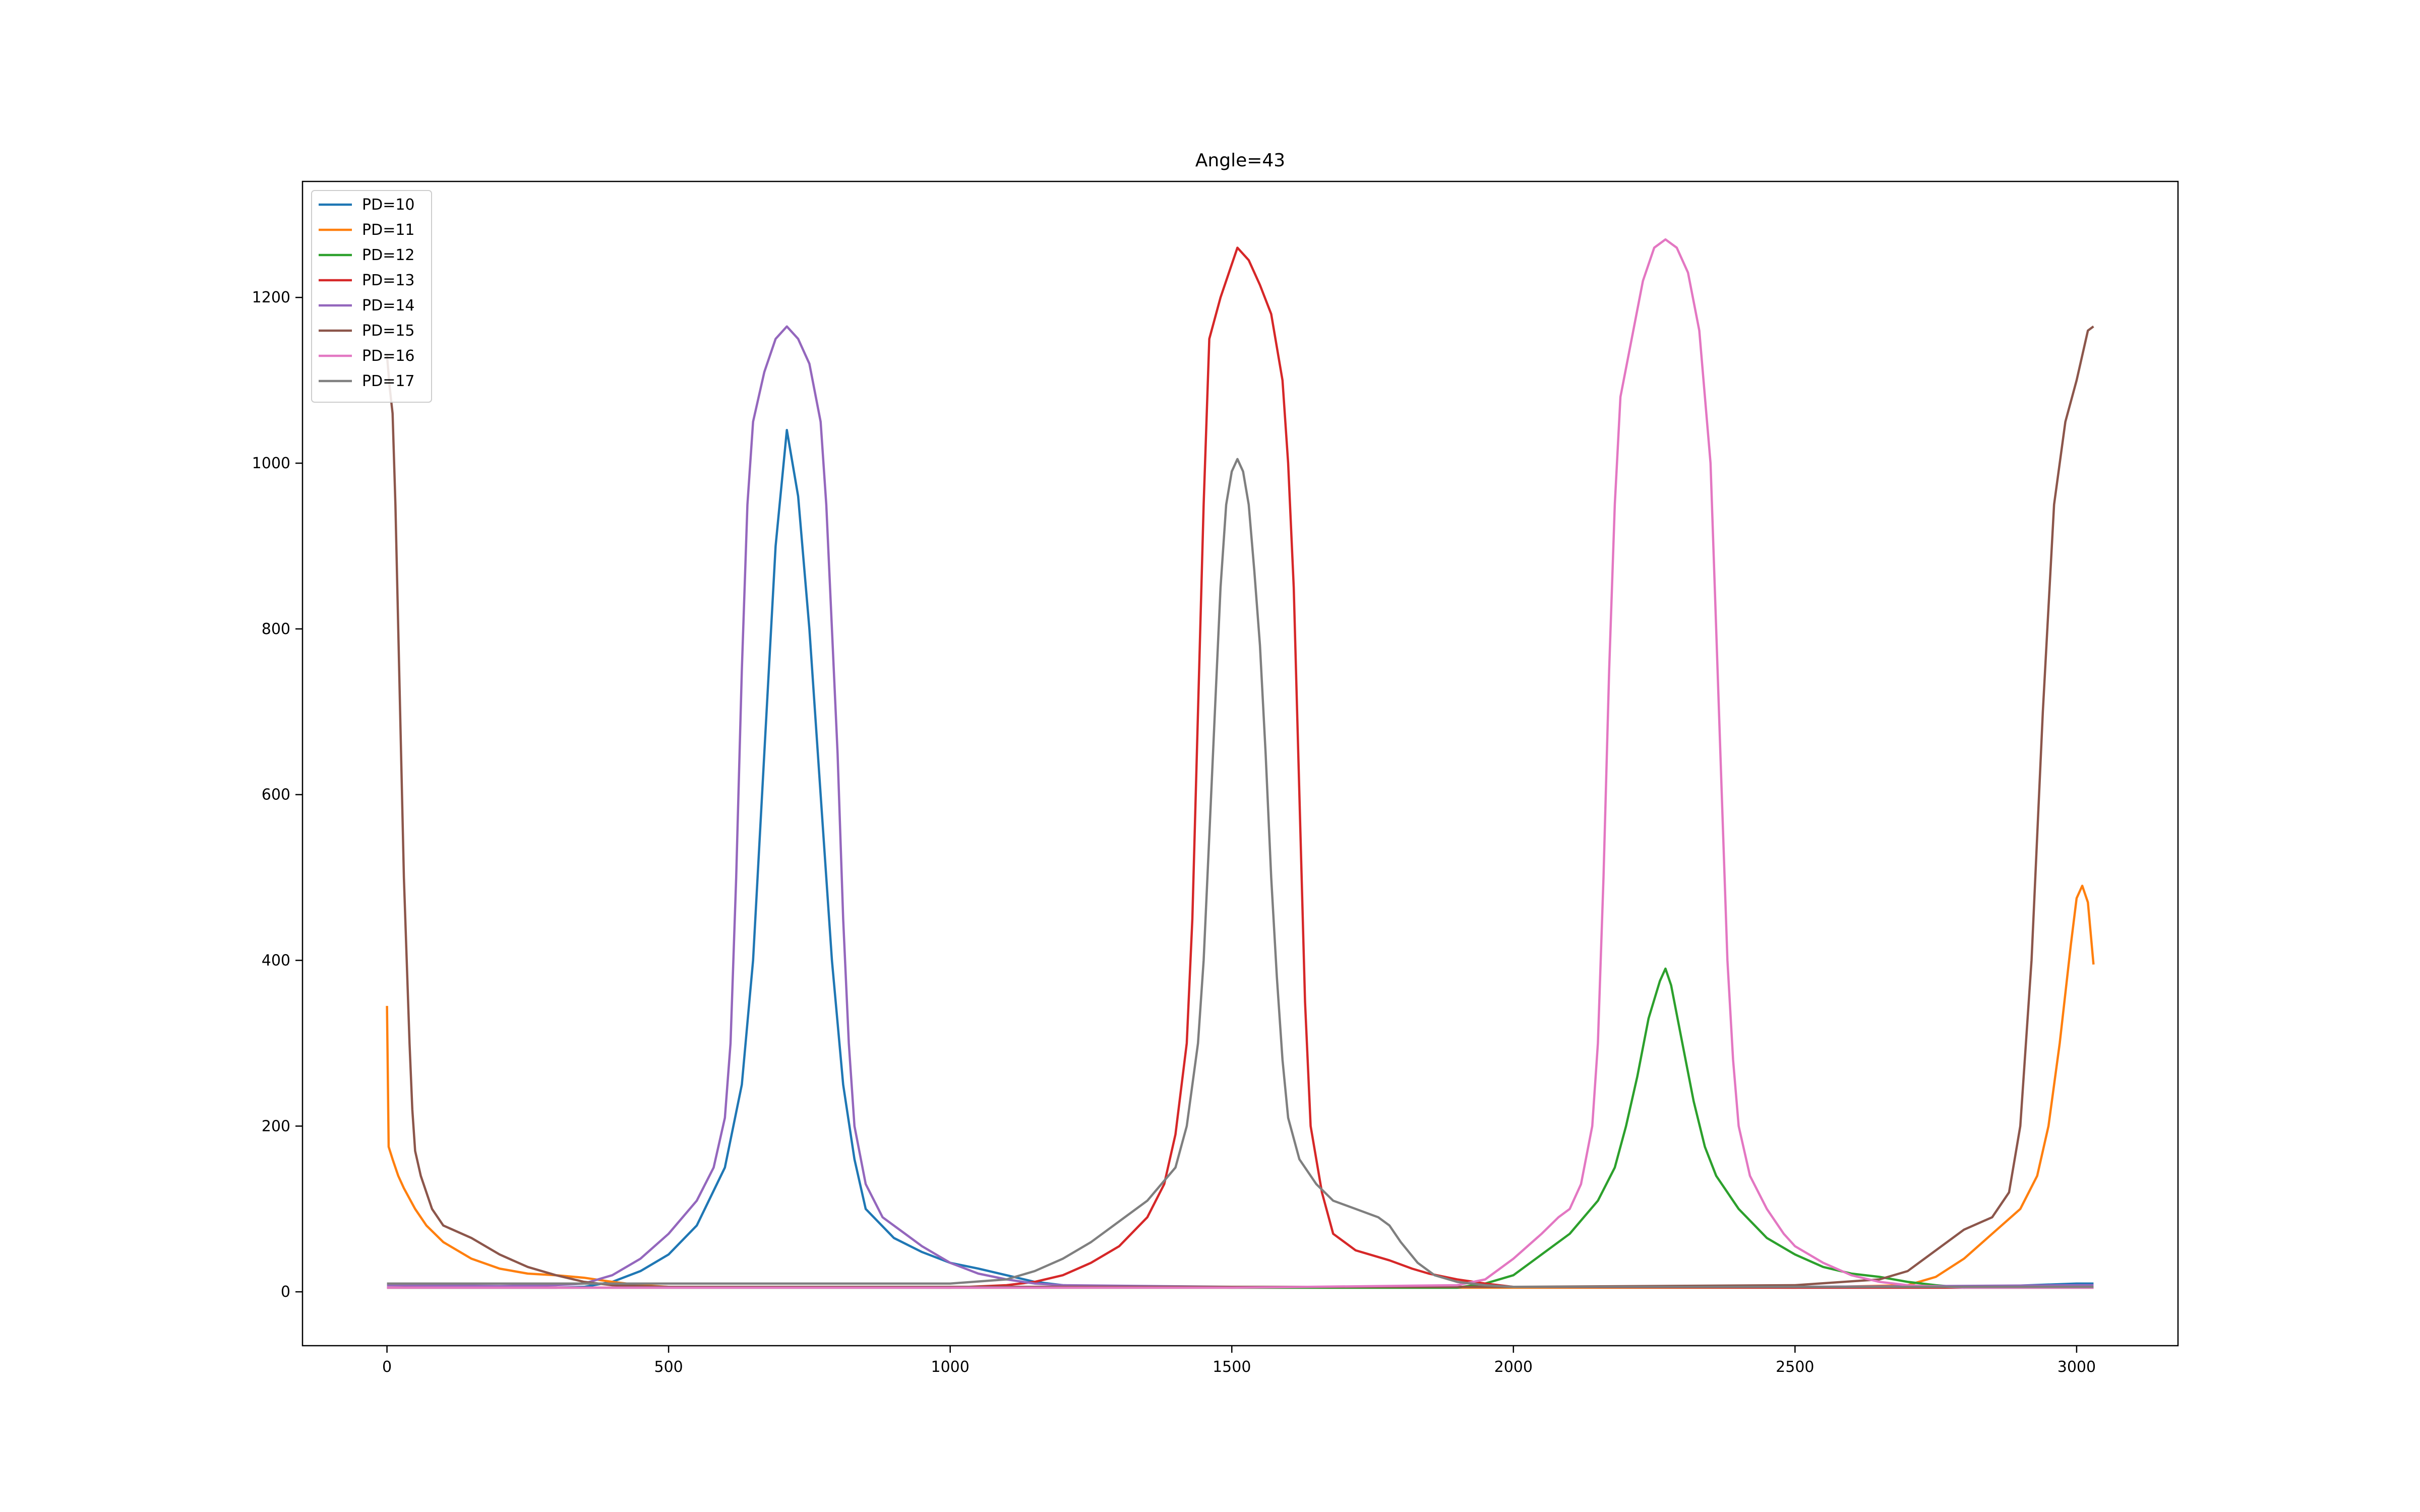  Describe the element at coordinates (388, 230) in the screenshot. I see `legend-label: PD=11` at that location.